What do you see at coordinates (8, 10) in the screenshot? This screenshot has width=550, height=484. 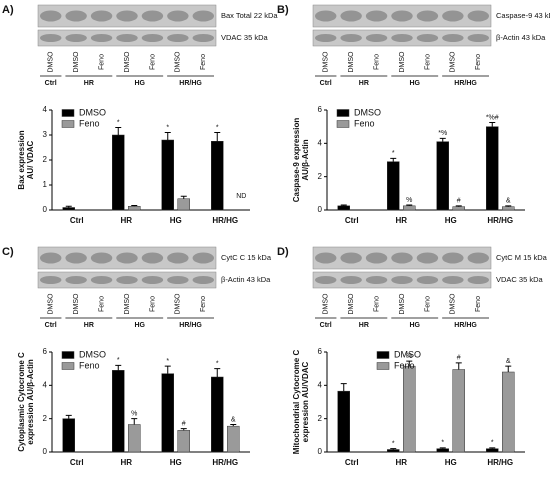 I see `panel-letter: A)` at bounding box center [8, 10].